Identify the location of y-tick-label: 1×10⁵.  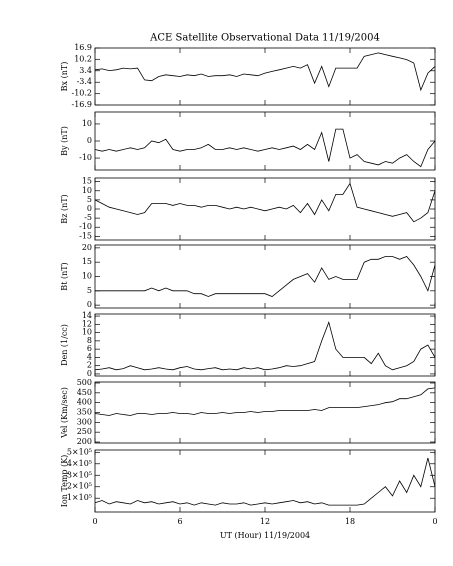
(79, 497).